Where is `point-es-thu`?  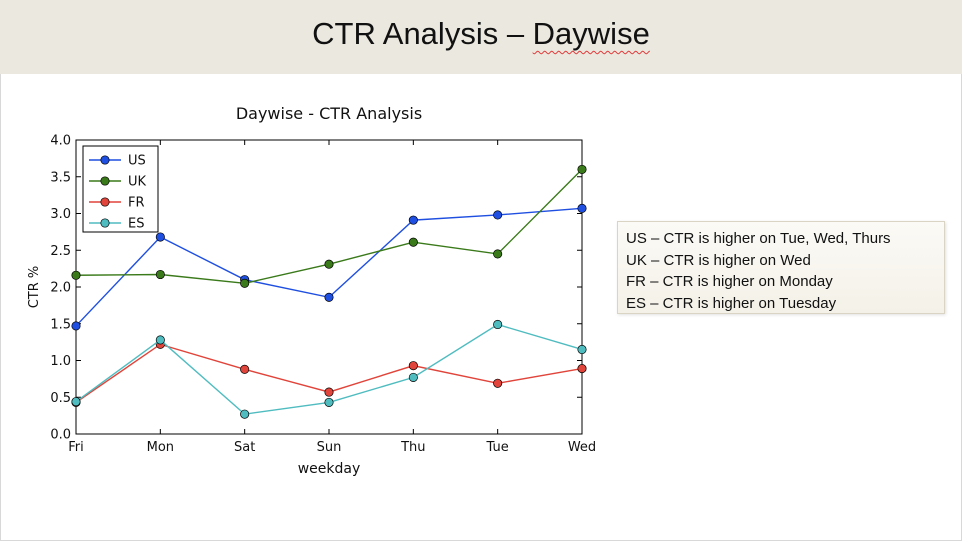
point-es-thu is located at coordinates (413, 377).